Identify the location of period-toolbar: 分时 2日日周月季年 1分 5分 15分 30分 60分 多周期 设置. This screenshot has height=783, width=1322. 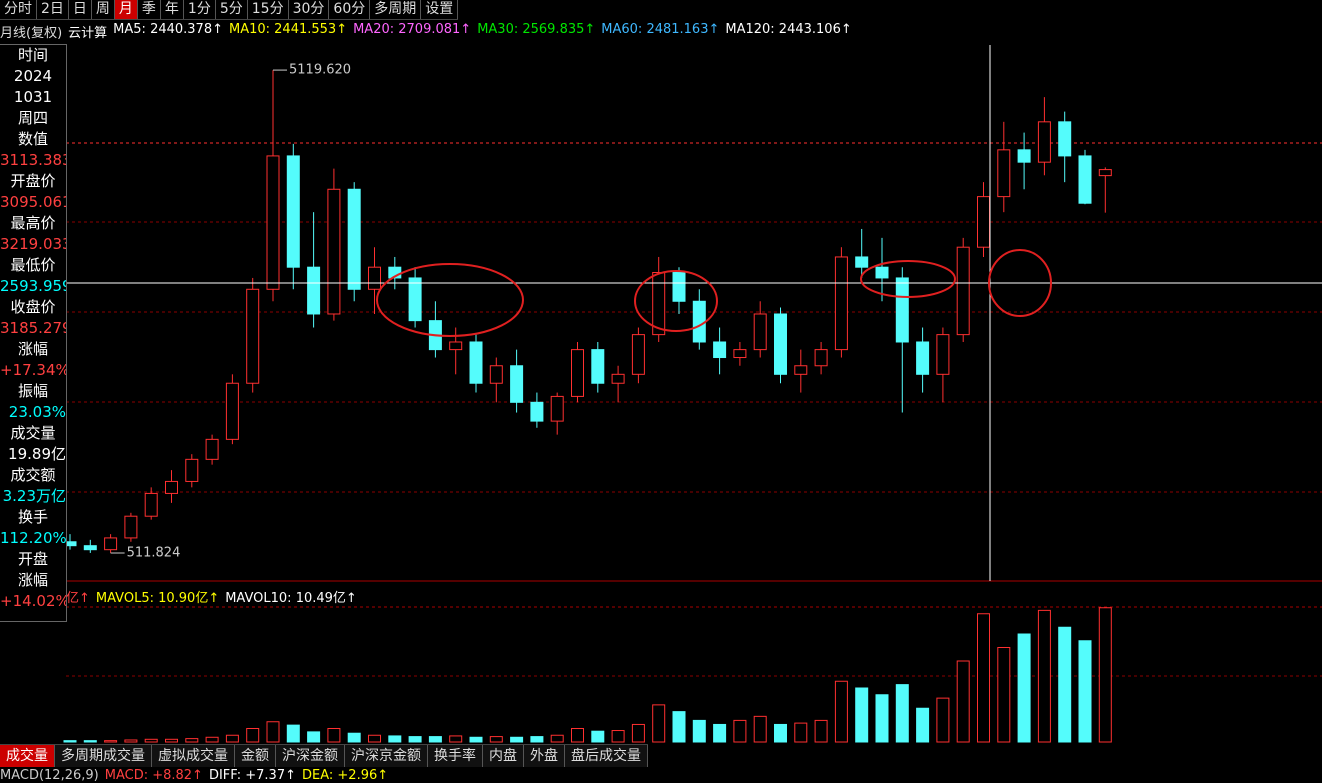
(229, 10).